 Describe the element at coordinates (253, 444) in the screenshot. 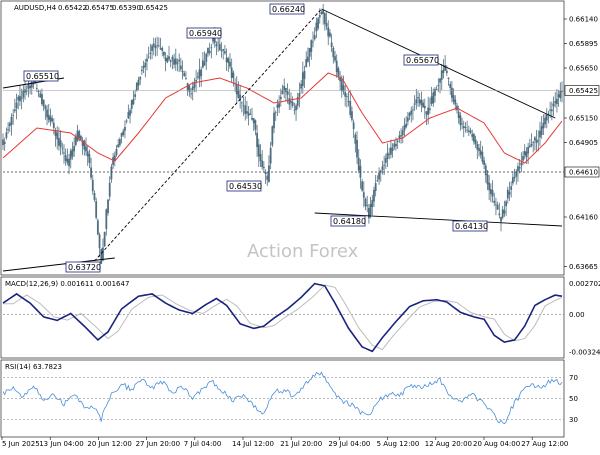

I see `x-tick-label: 14 Jul 12:00` at that location.